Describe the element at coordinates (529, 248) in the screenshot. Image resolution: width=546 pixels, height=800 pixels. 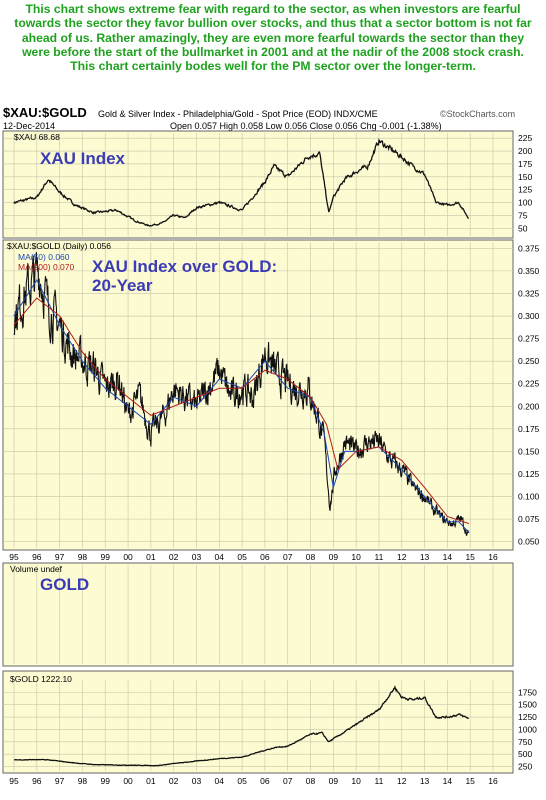
I see `y-tick-label: 0.375` at that location.